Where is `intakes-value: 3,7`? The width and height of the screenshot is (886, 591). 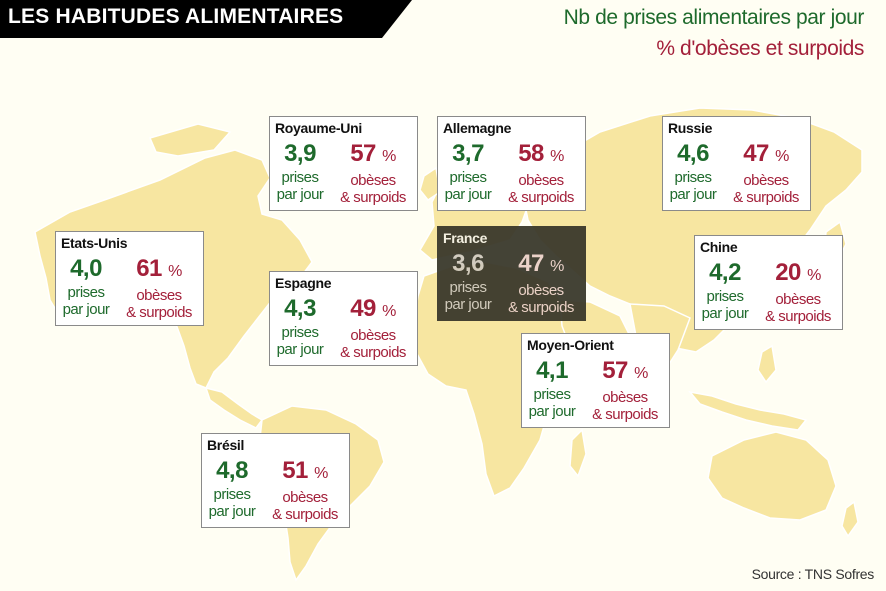 intakes-value: 3,7 is located at coordinates (468, 153).